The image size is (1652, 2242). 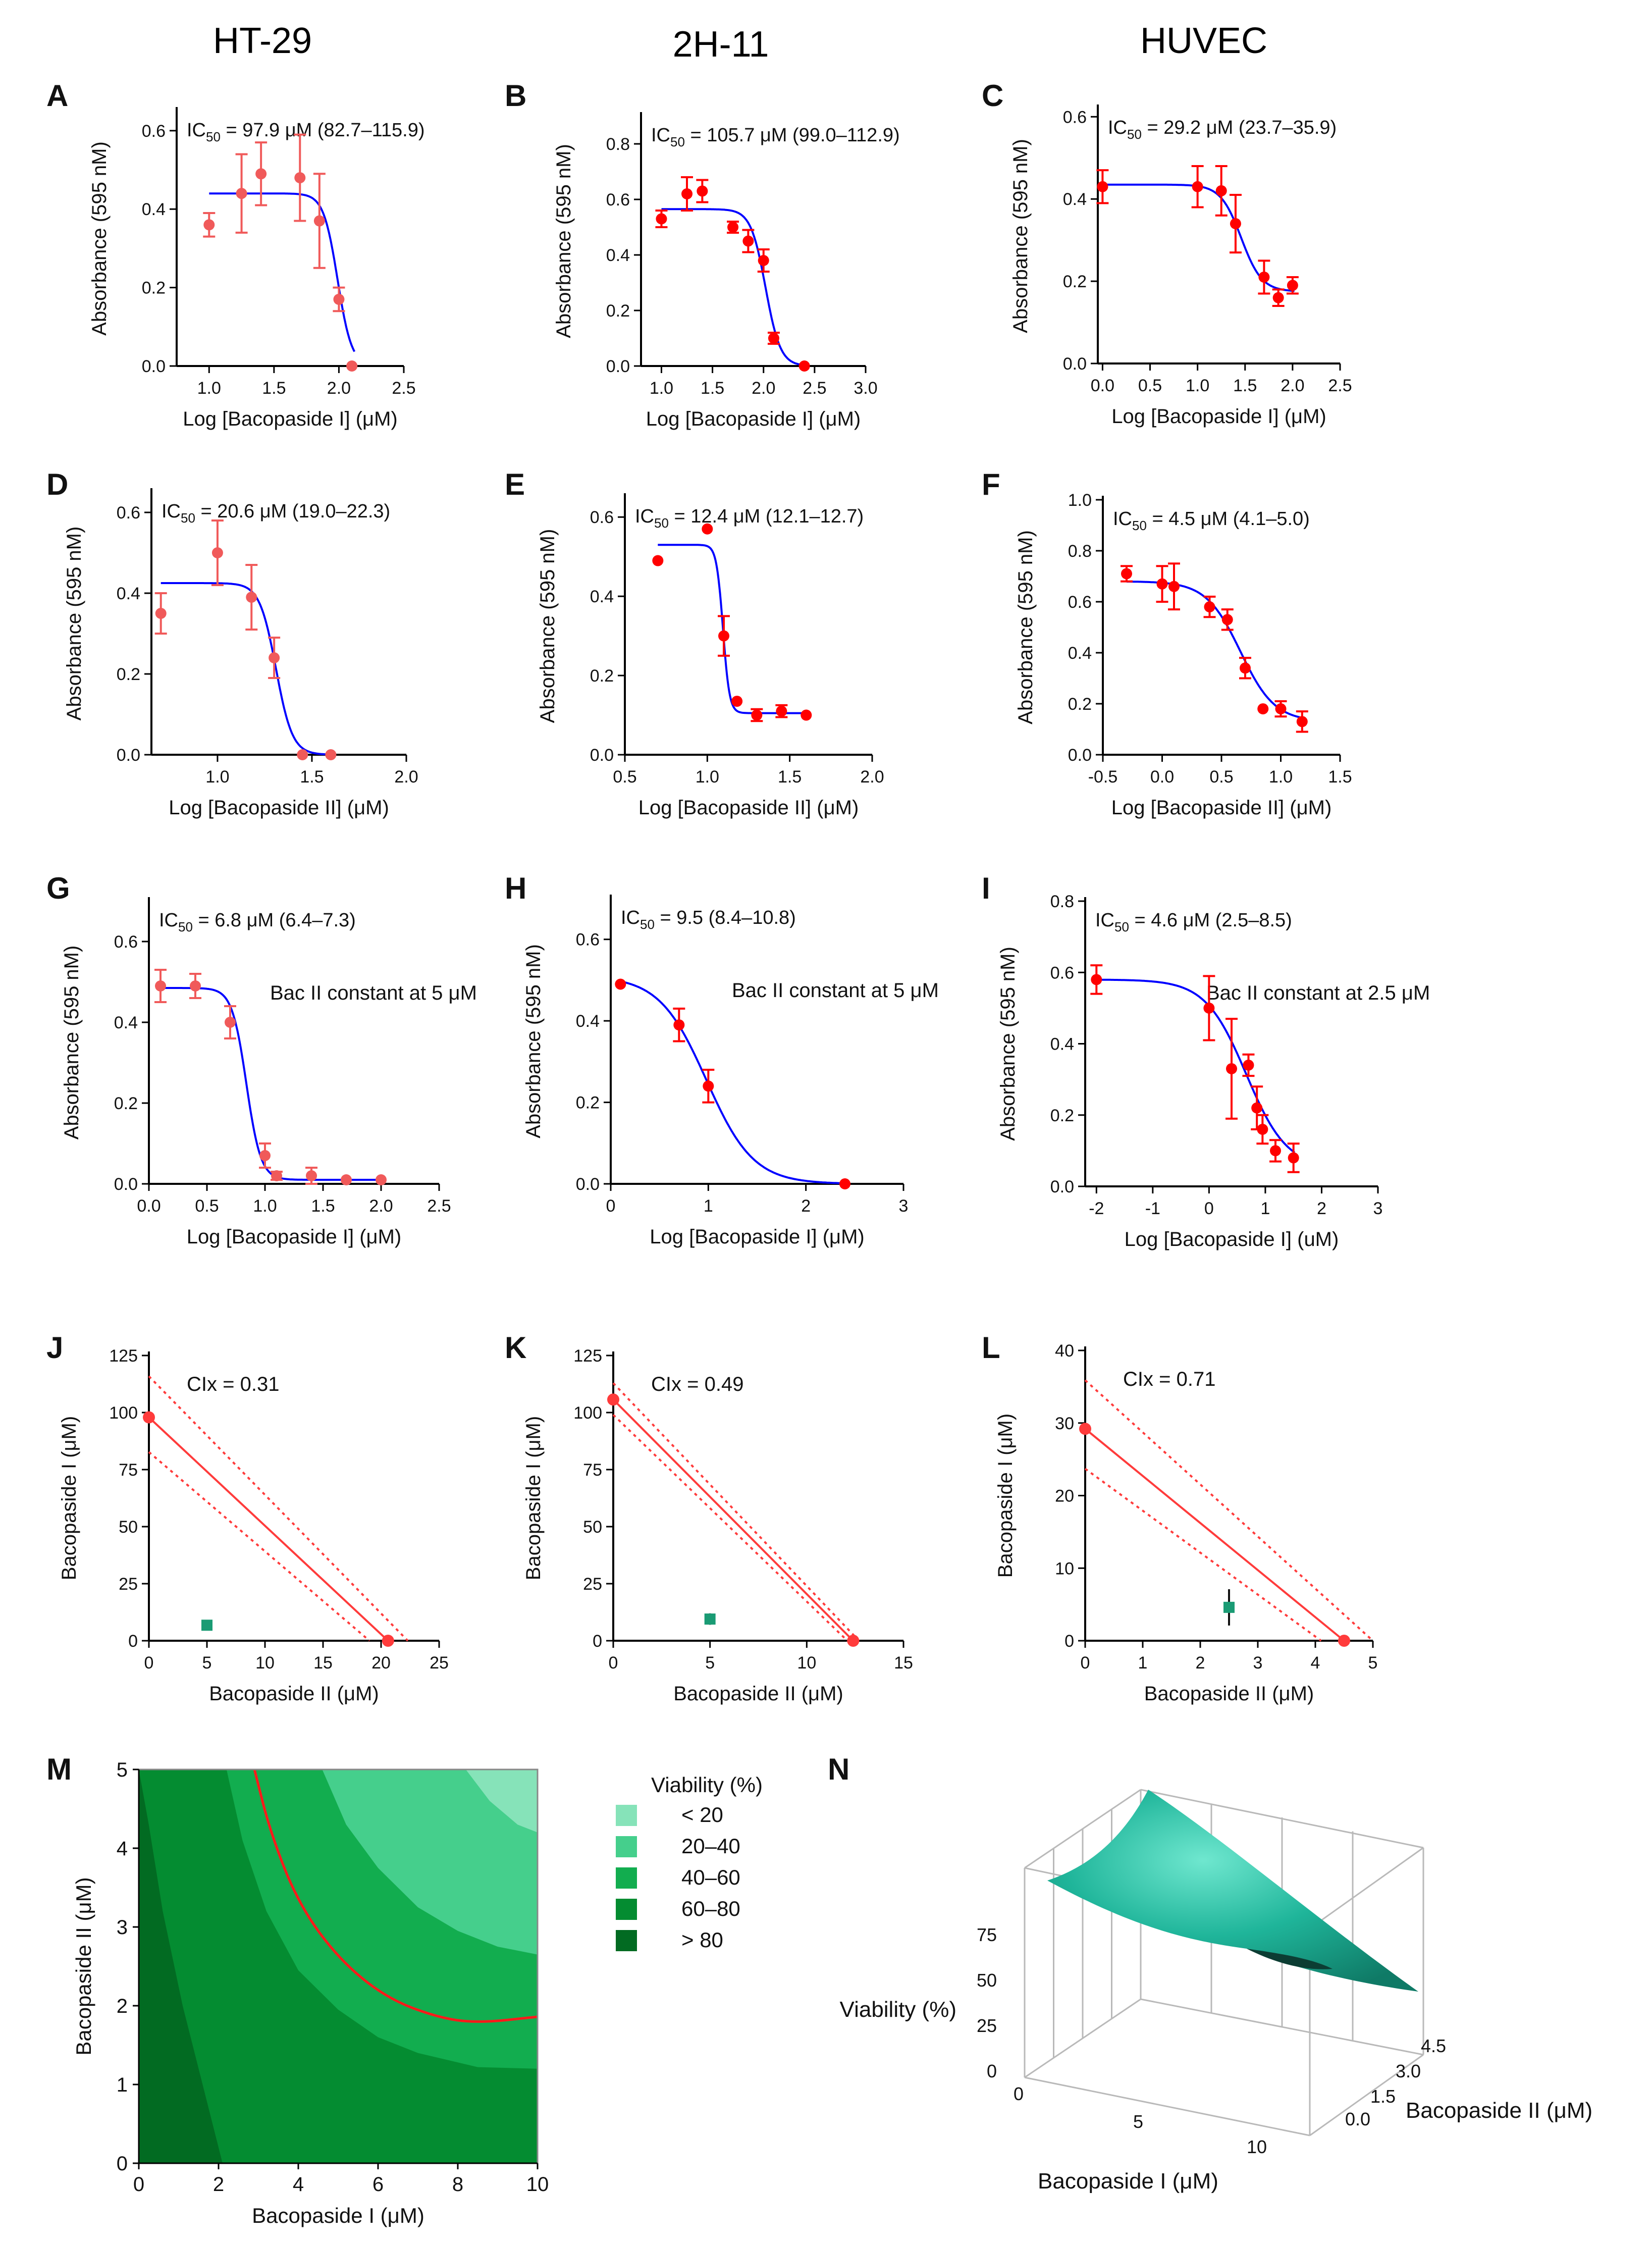 What do you see at coordinates (1201, 1663) in the screenshot?
I see `x-tick-label: 2` at bounding box center [1201, 1663].